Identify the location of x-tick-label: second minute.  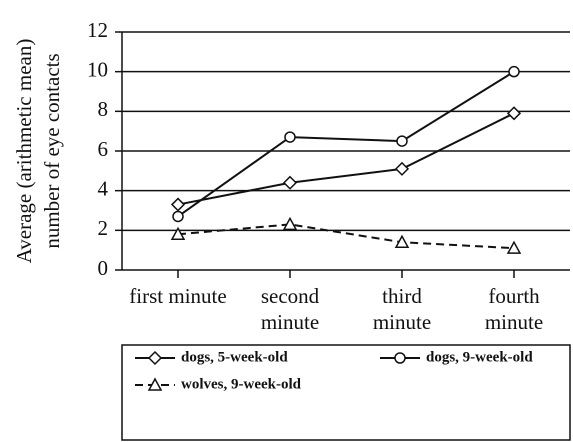
(290, 309).